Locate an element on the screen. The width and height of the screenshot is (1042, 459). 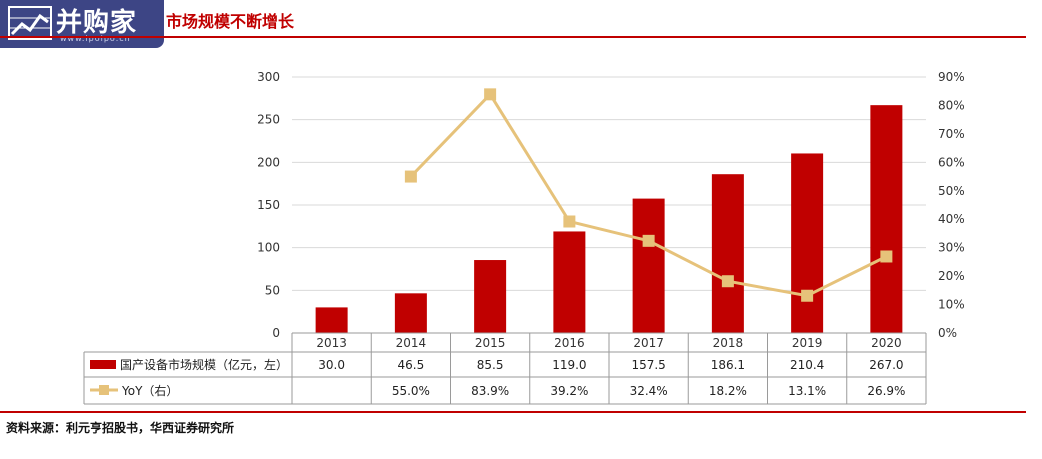
yoy-value-label: 32.4% is located at coordinates (649, 391).